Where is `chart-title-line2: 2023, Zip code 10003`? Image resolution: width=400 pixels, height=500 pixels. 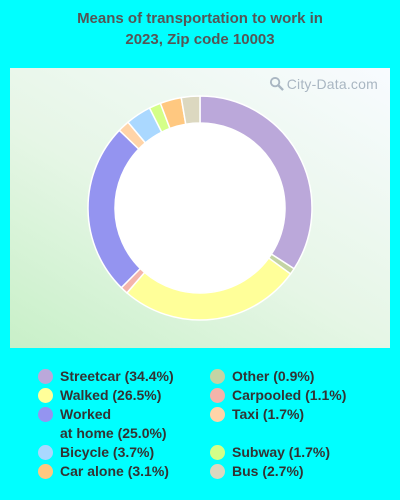
chart-title-line2: 2023, Zip code 10003 is located at coordinates (200, 39).